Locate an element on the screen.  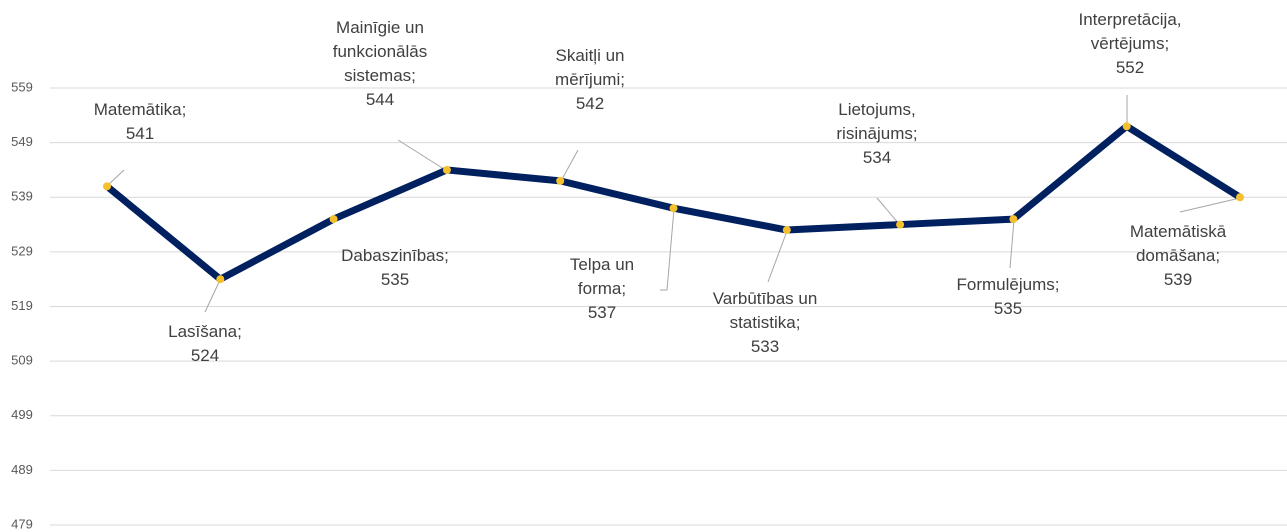
value-label: 524 is located at coordinates (205, 355).